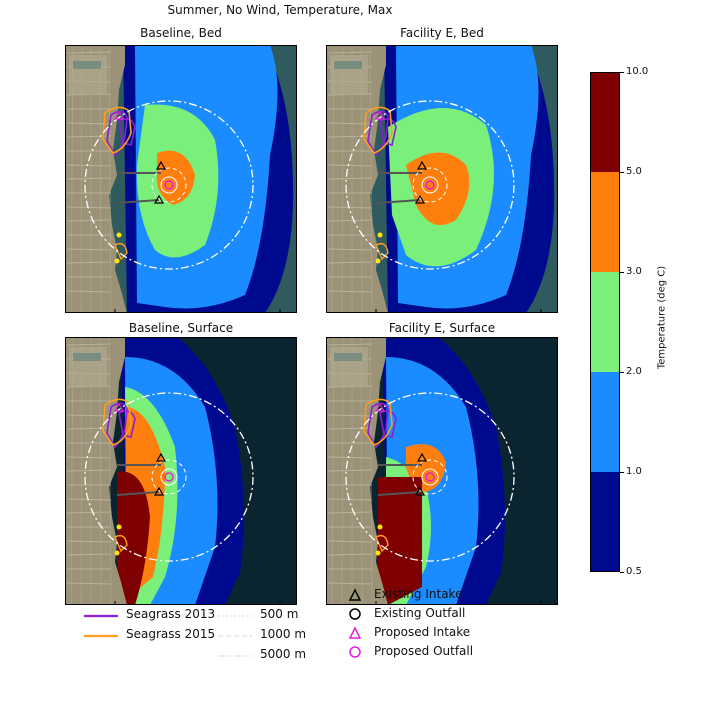 This screenshot has height=720, width=720. I want to click on colorbar-frame, so click(605, 322).